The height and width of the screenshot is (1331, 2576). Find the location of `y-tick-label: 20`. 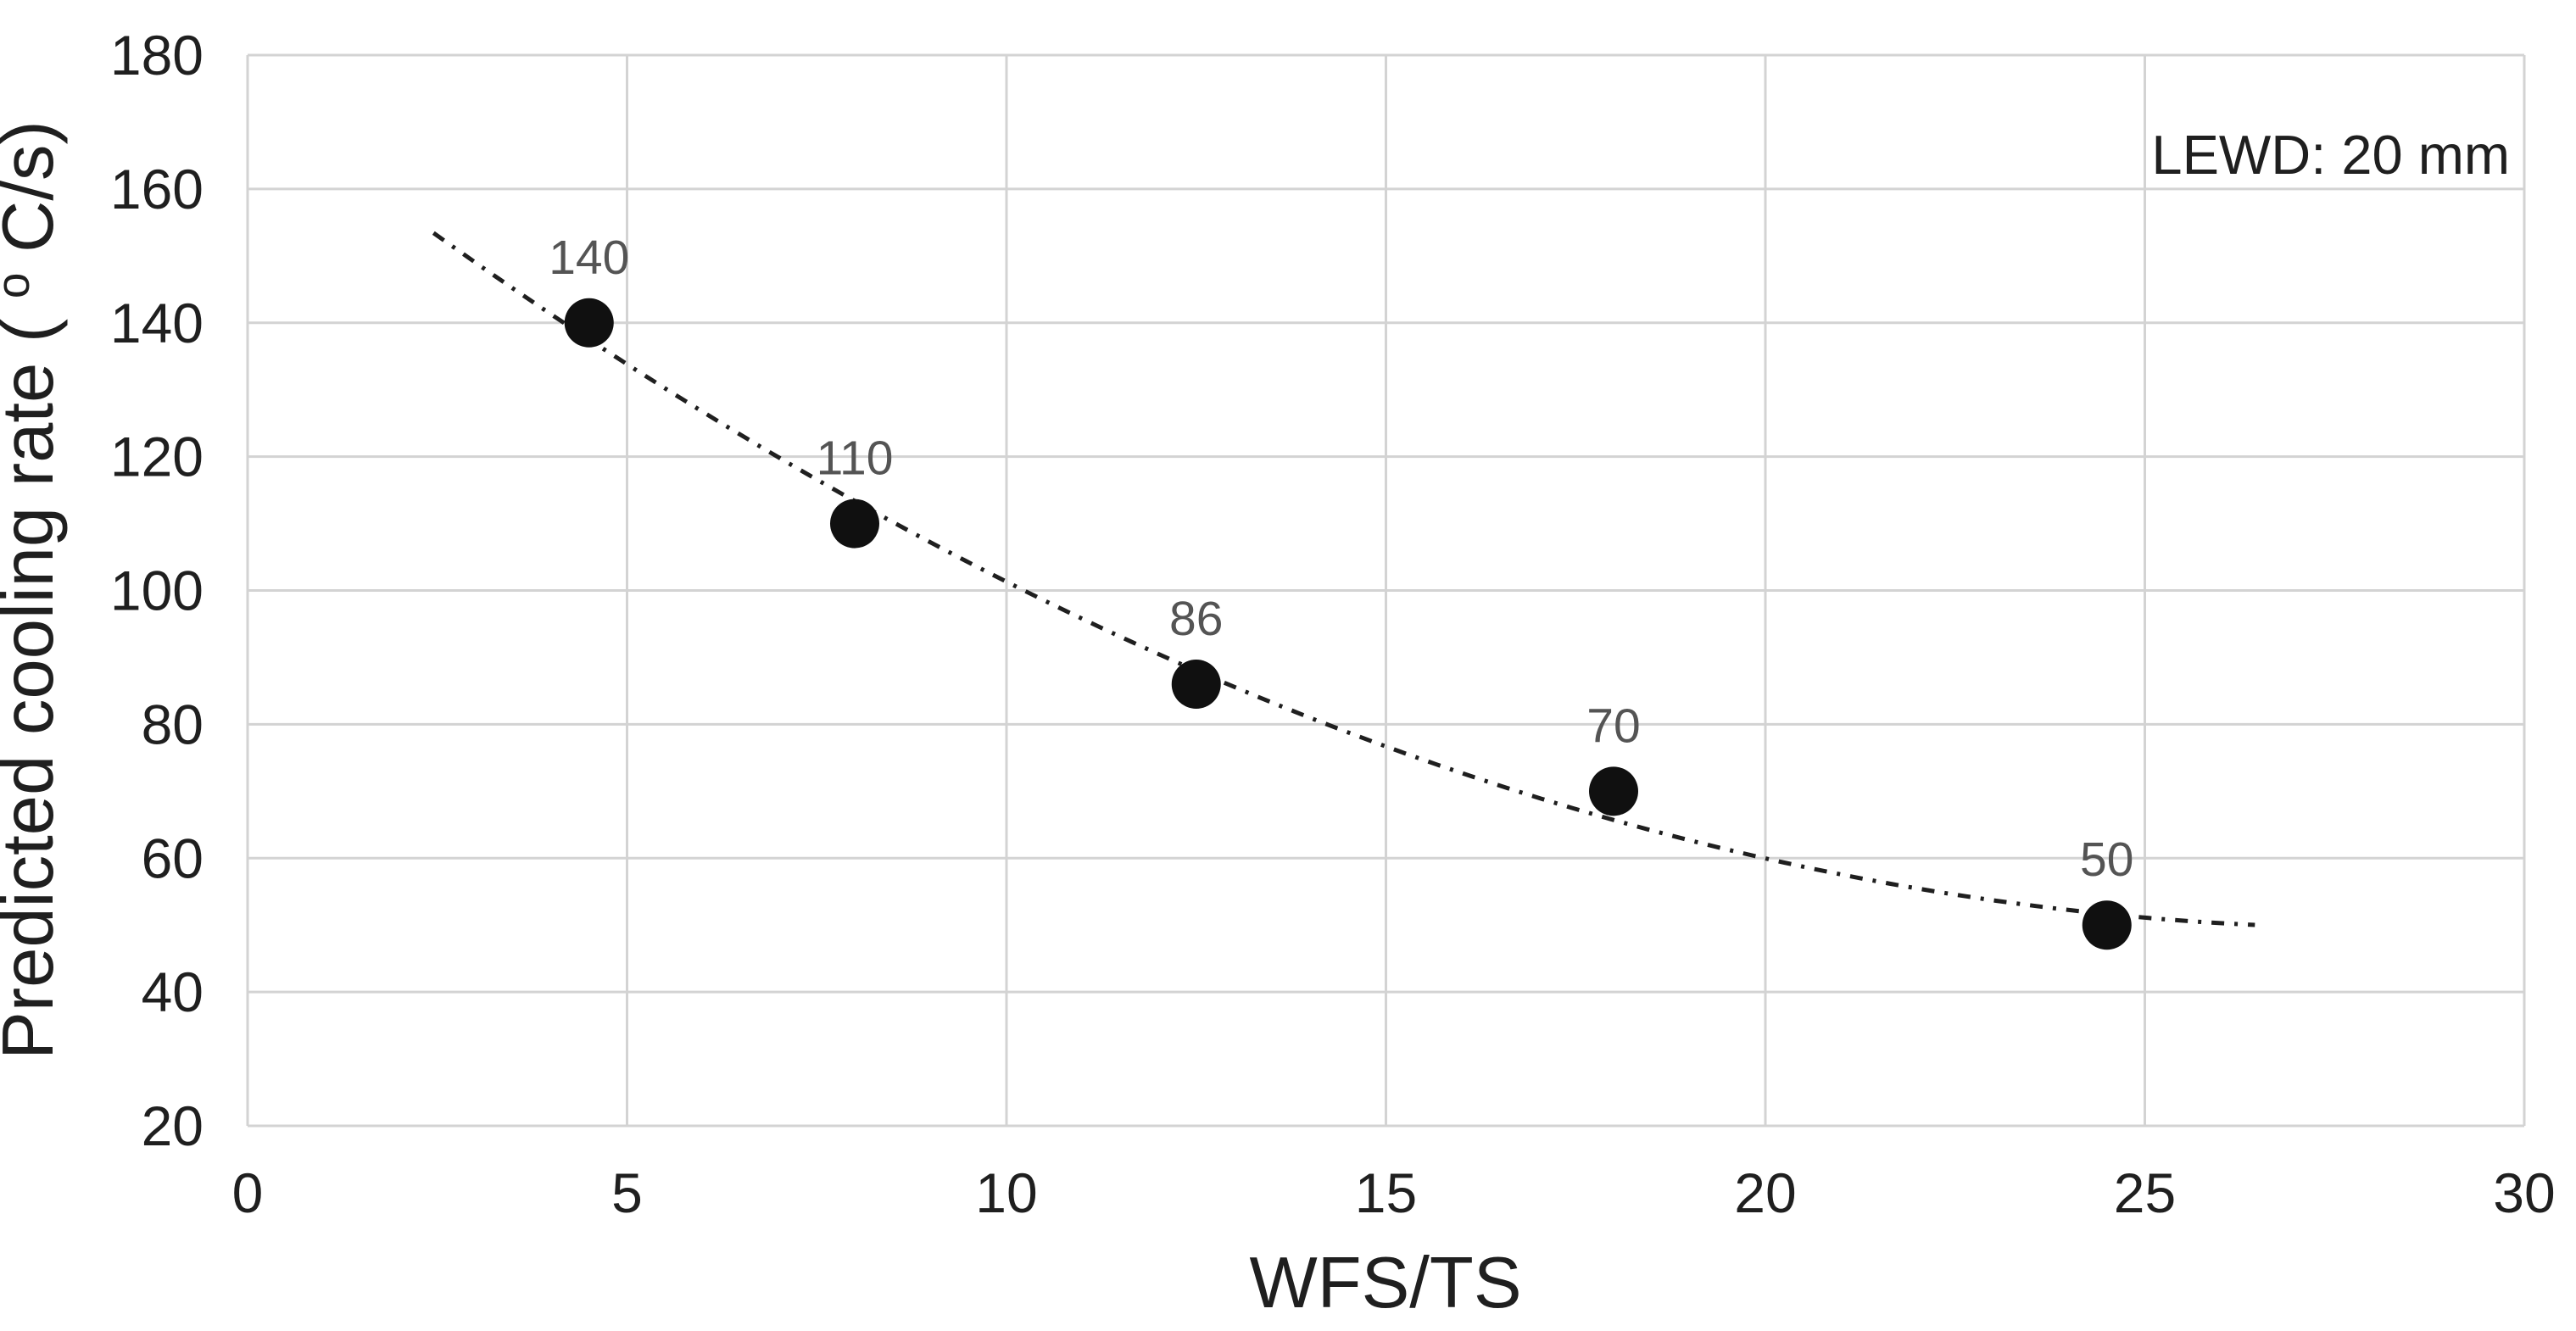

y-tick-label: 20 is located at coordinates (173, 1125).